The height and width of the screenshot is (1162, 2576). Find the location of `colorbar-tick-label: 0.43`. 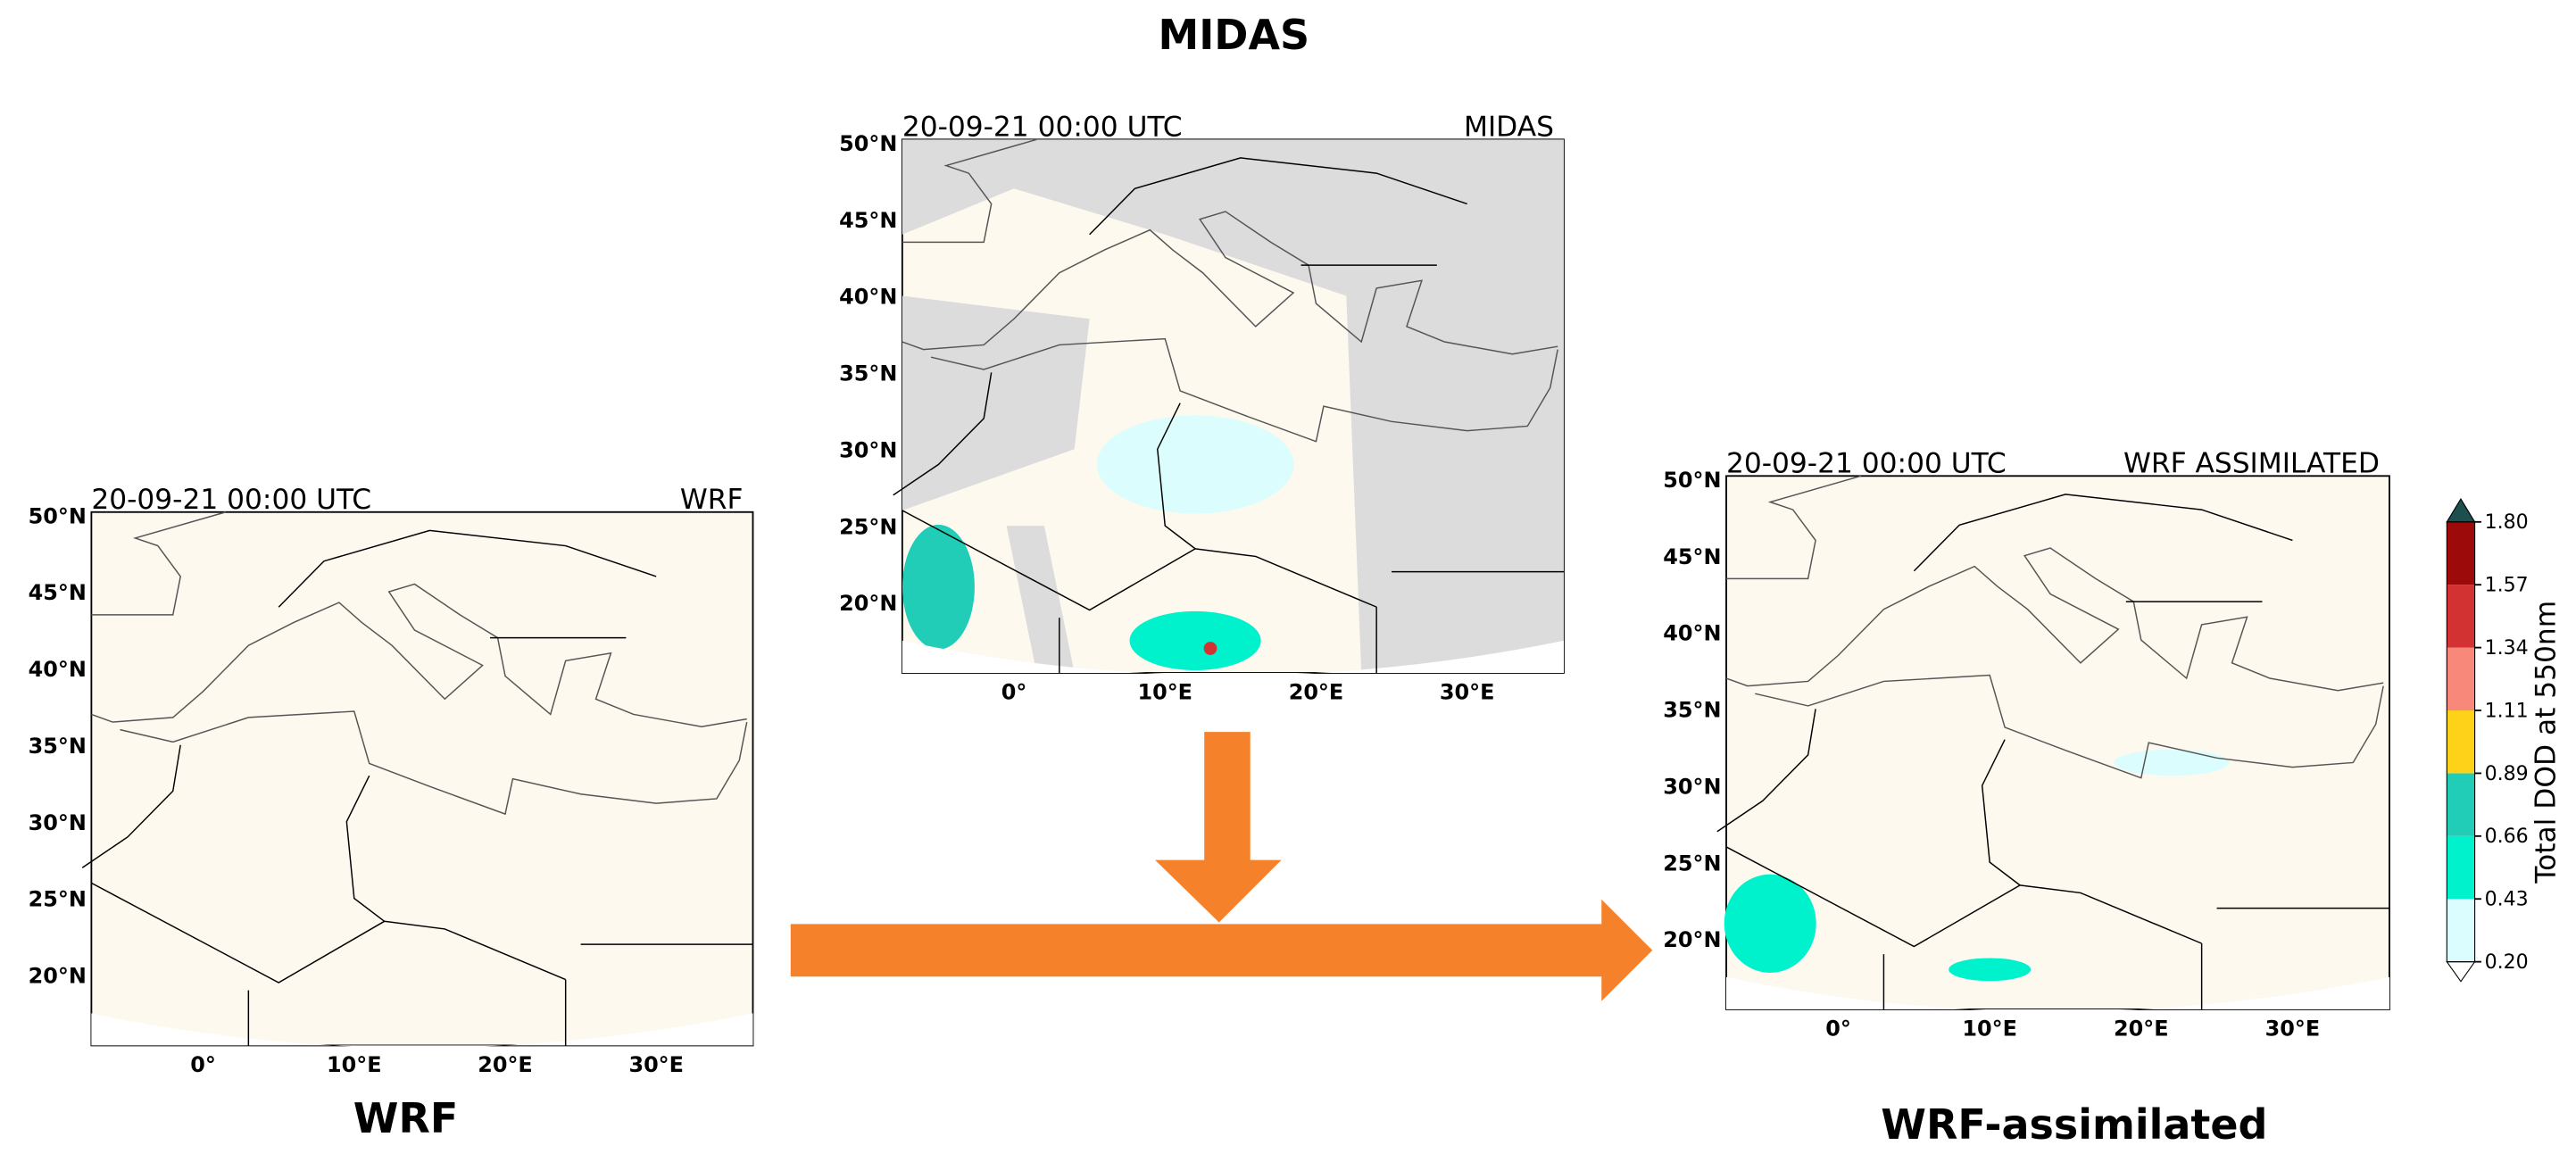

colorbar-tick-label: 0.43 is located at coordinates (2507, 900).